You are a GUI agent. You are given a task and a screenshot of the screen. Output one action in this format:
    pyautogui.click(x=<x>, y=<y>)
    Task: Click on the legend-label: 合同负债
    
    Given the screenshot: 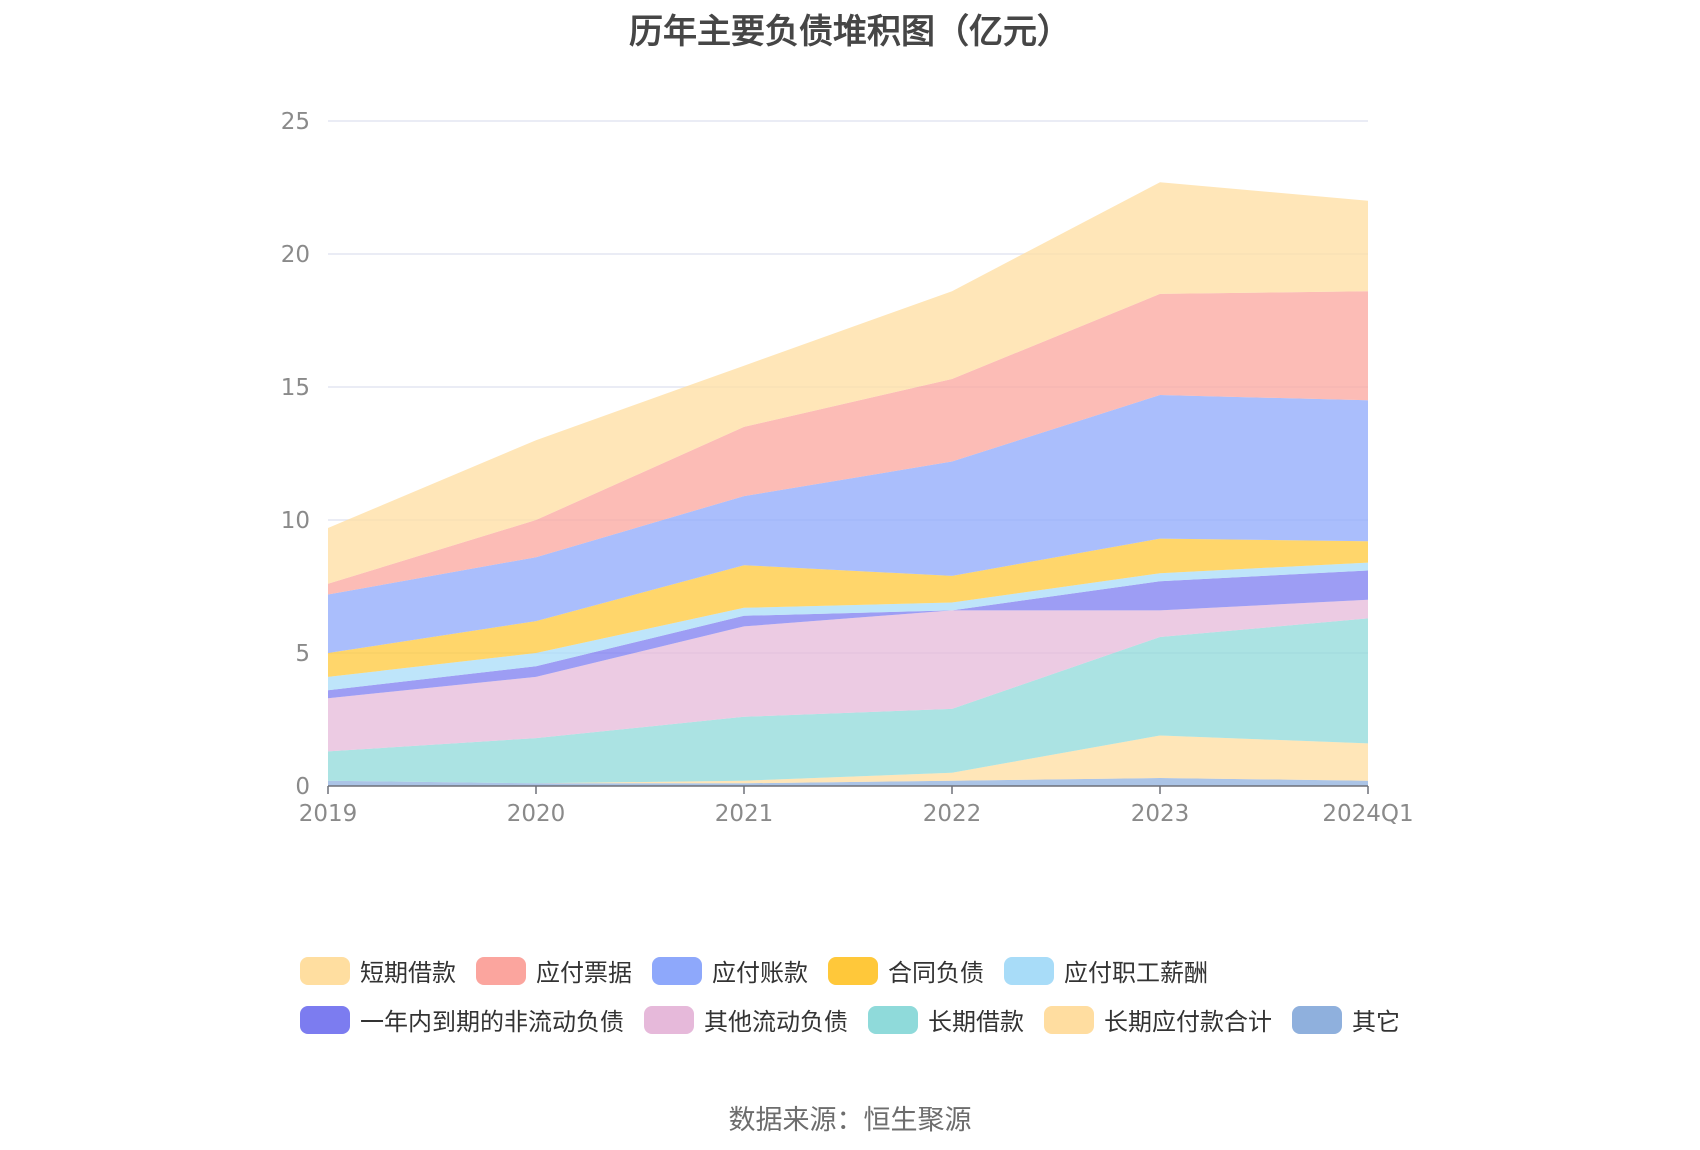 What is the action you would take?
    pyautogui.click(x=936, y=973)
    